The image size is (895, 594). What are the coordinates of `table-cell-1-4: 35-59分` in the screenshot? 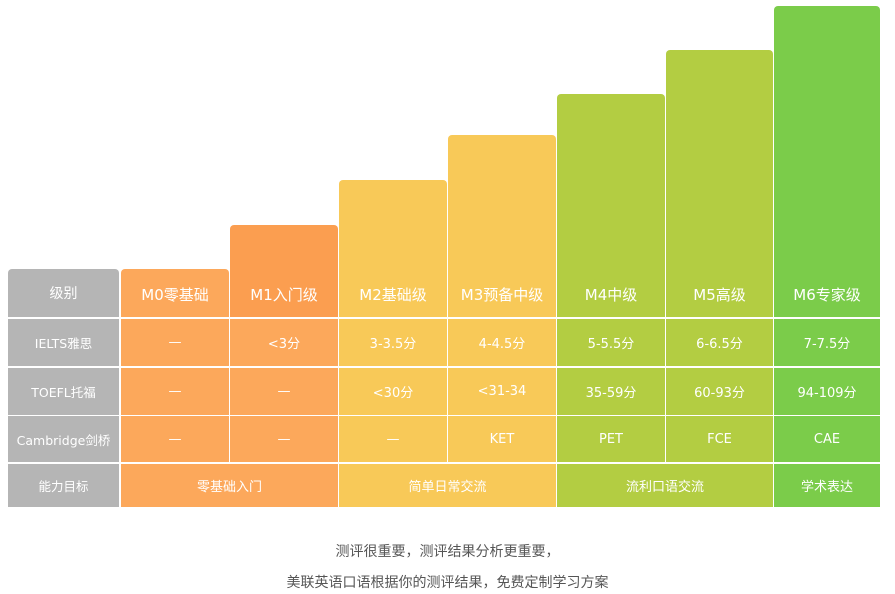 It's located at (611, 391).